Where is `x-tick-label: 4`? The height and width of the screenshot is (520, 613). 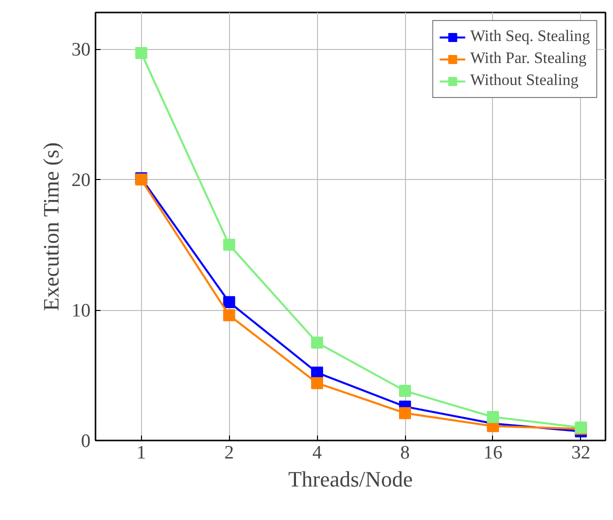
x-tick-label: 4 is located at coordinates (317, 453).